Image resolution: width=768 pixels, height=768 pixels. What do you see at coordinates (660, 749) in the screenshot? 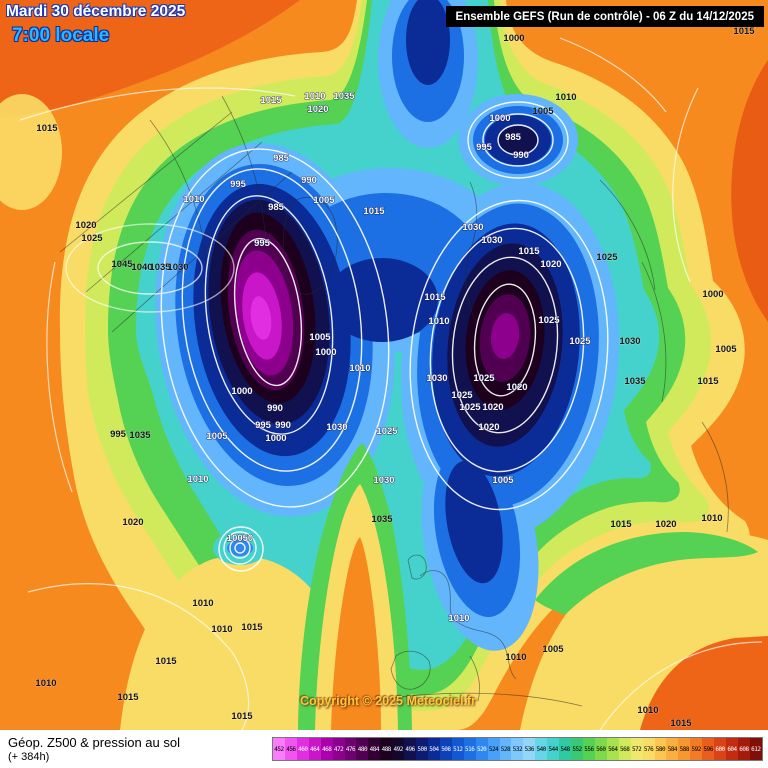
I see `colorbar-cell-580: 580` at bounding box center [660, 749].